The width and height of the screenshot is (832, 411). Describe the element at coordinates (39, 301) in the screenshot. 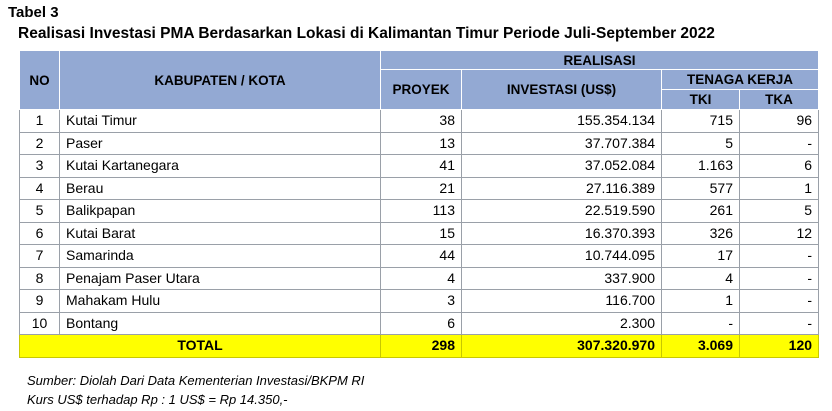

I see `cell-no: 9` at that location.